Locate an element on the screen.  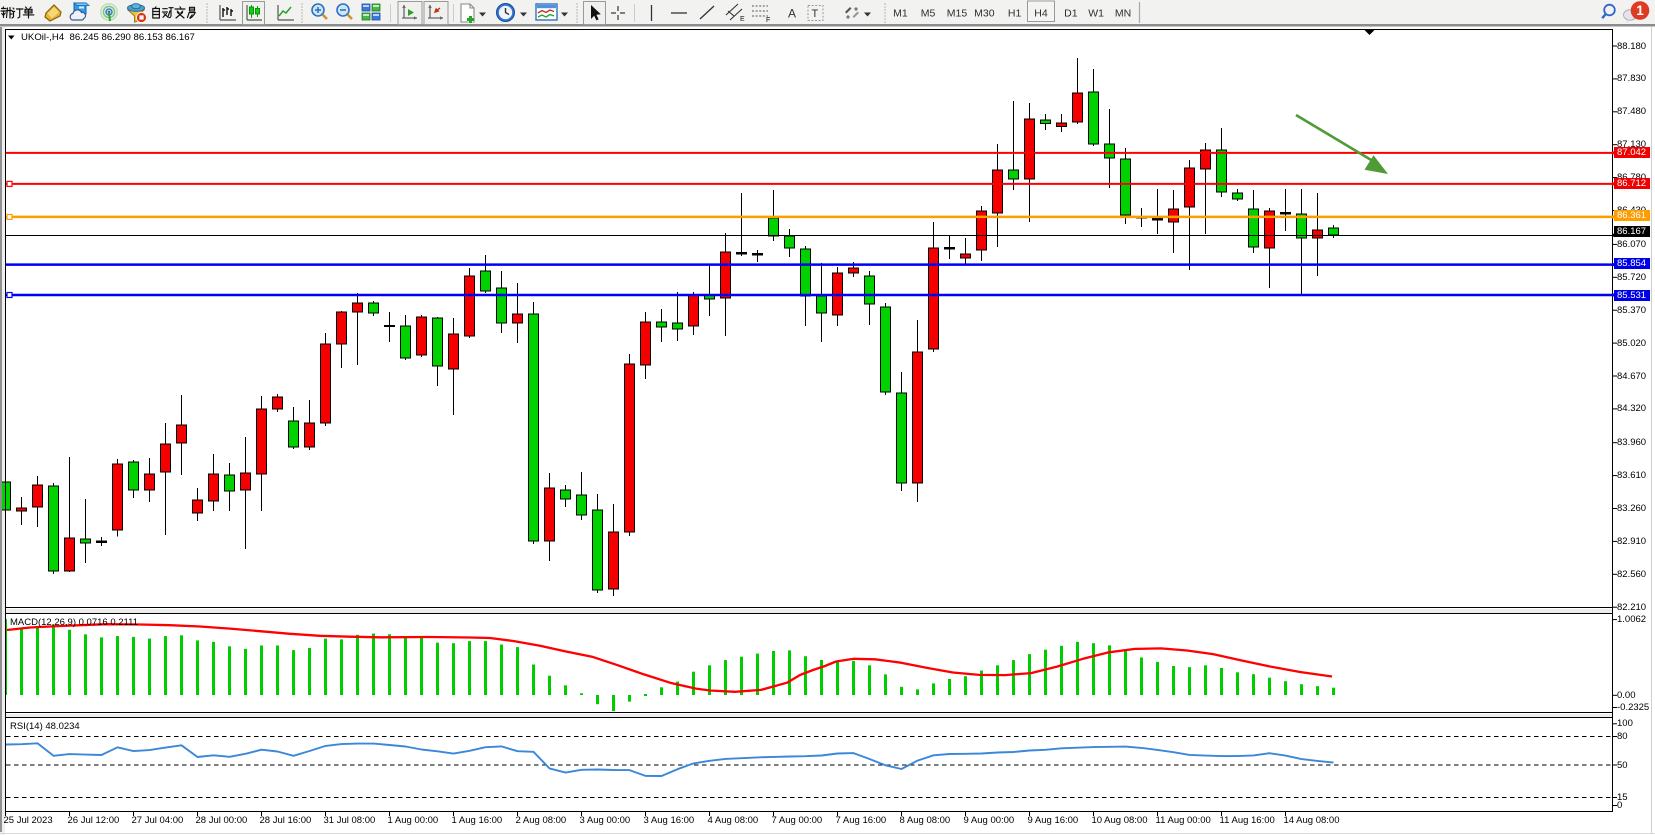
svg-text: D1 is located at coordinates (1071, 14).